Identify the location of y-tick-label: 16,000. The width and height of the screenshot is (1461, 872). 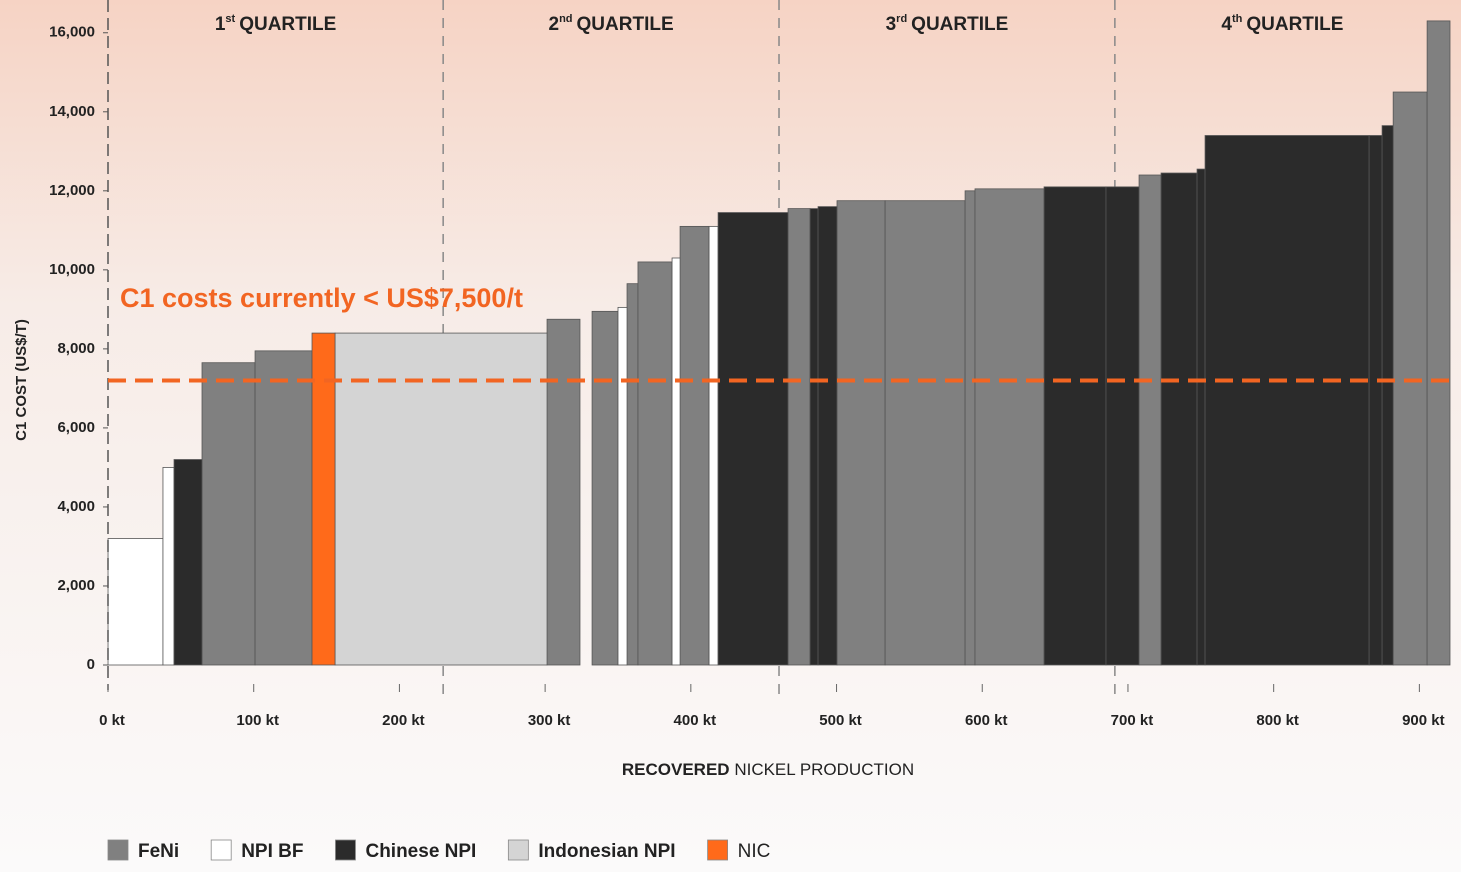
(72, 32).